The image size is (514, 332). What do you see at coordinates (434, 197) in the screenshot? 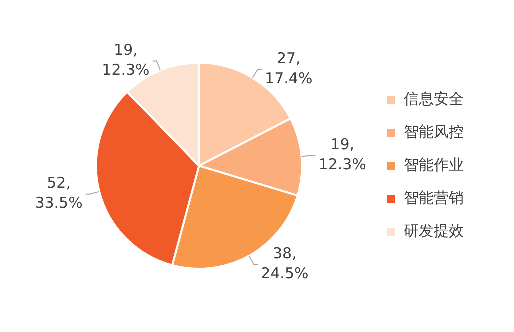
I see `legend-label: 智能营销` at bounding box center [434, 197].